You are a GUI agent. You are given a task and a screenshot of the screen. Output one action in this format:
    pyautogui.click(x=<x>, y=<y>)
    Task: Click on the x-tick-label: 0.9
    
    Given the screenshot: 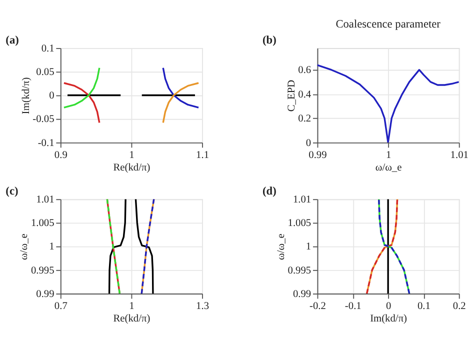 What is the action you would take?
    pyautogui.click(x=61, y=156)
    